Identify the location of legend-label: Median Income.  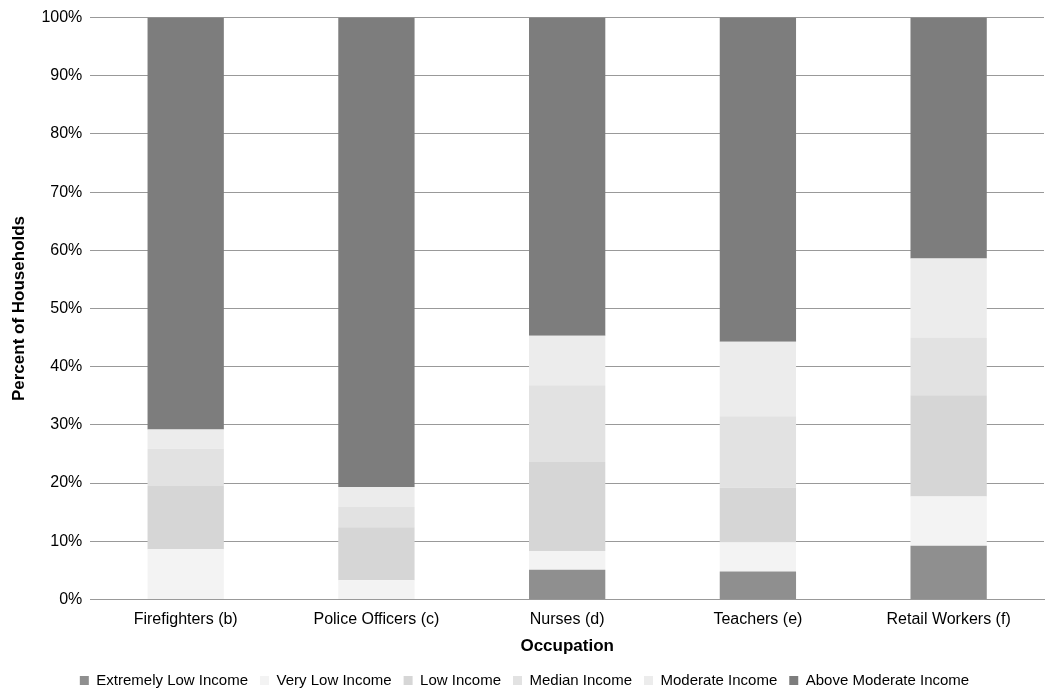
(581, 679).